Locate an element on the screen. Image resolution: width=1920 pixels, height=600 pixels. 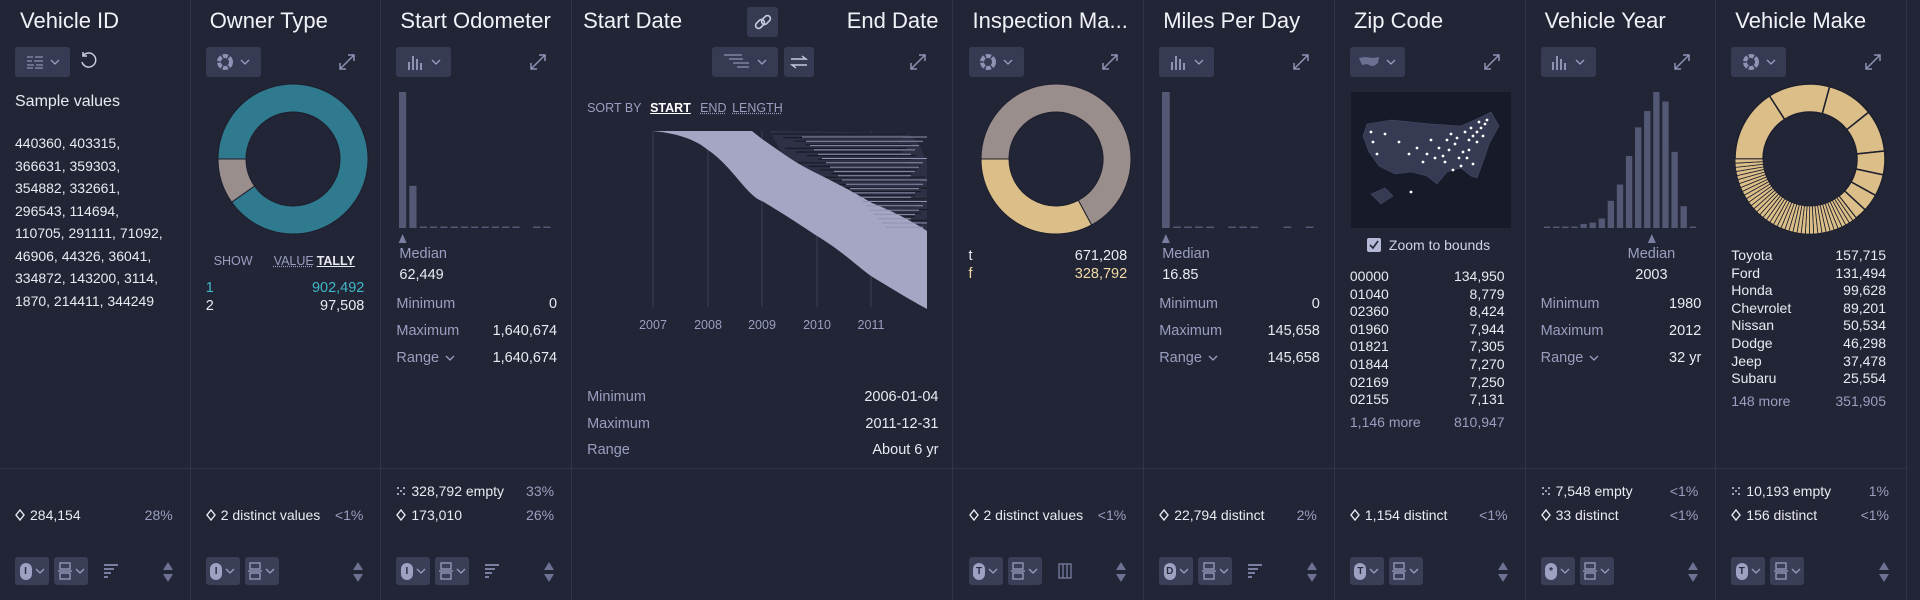
show-tally-toggle: TALLY is located at coordinates (335, 261).